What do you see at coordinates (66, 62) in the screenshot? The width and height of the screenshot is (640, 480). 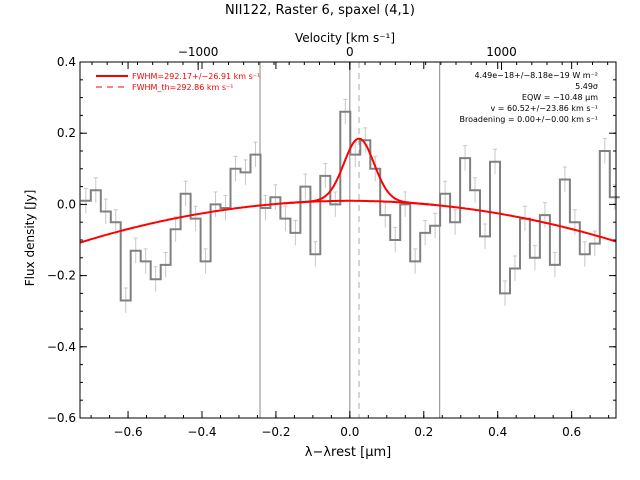 I see `y-tick-label-5: 0.4` at bounding box center [66, 62].